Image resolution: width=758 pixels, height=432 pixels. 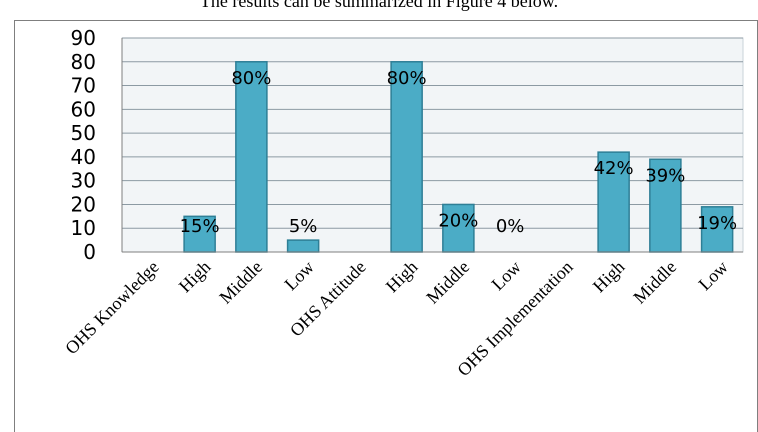 What do you see at coordinates (83, 133) in the screenshot?
I see `y-tick-label: 50` at bounding box center [83, 133].